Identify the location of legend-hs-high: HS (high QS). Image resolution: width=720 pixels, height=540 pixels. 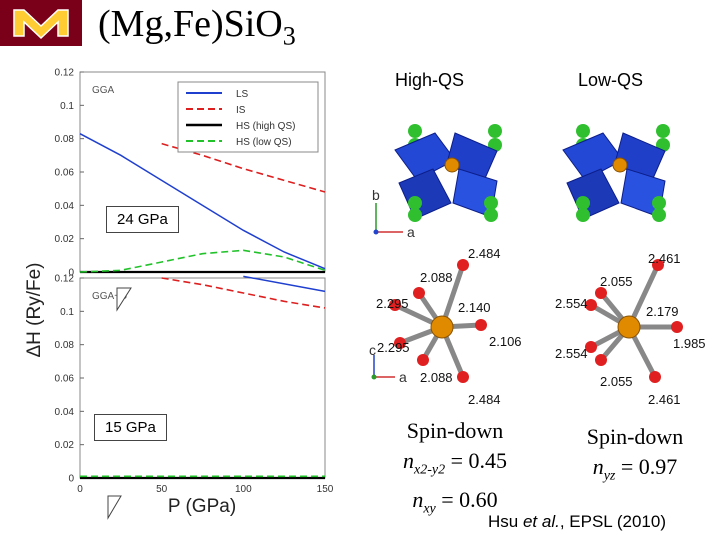
(265, 126).